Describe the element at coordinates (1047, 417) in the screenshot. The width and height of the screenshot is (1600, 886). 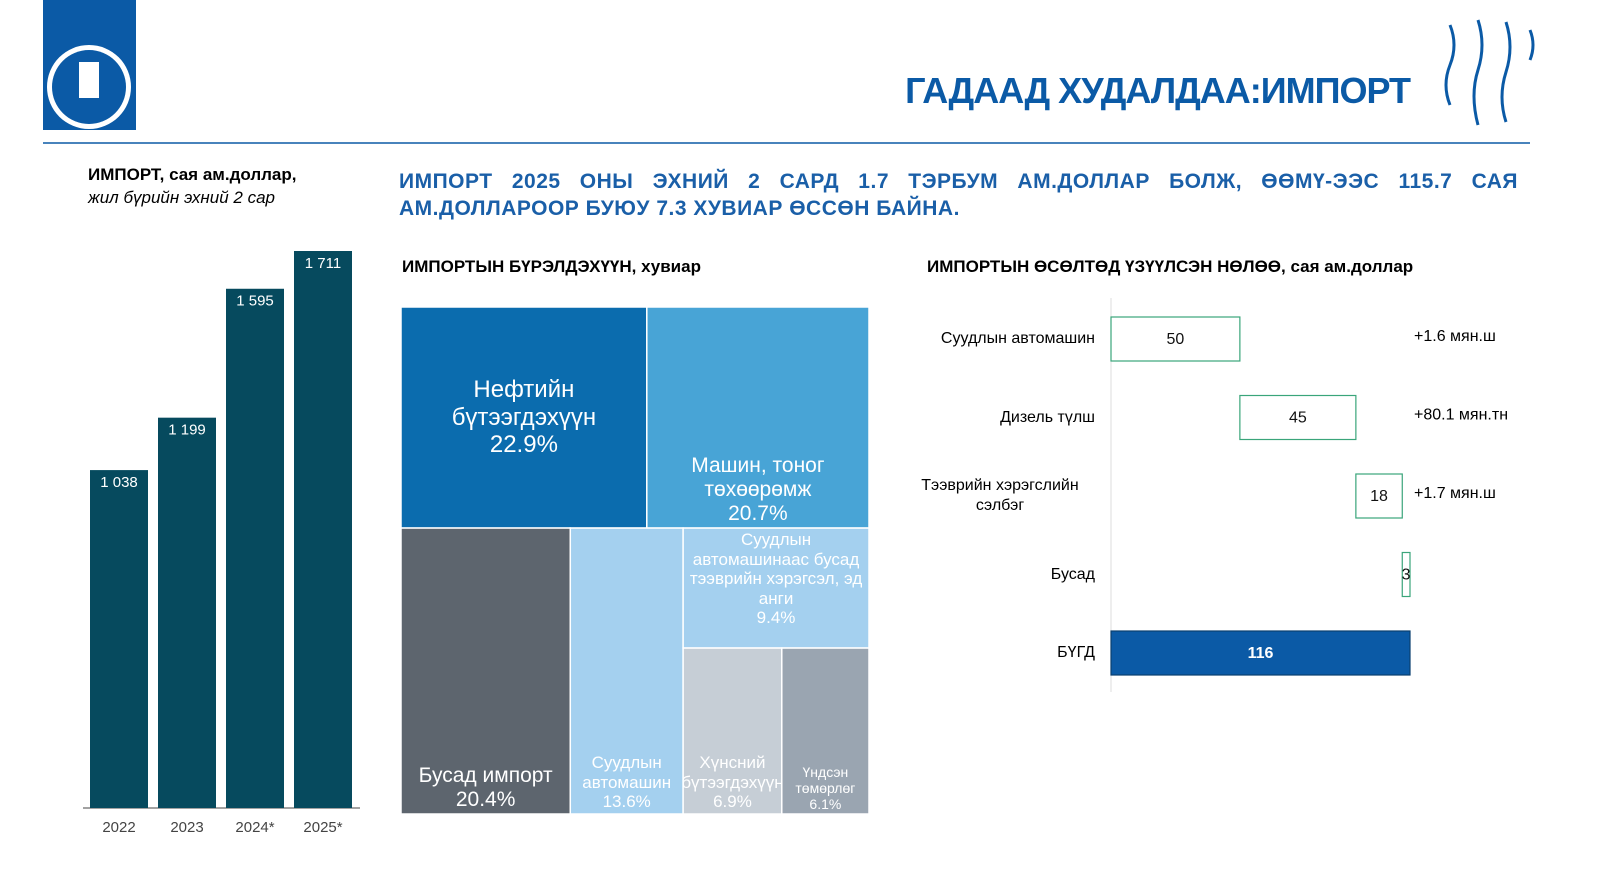
I see `category-label: Дизель түлш` at that location.